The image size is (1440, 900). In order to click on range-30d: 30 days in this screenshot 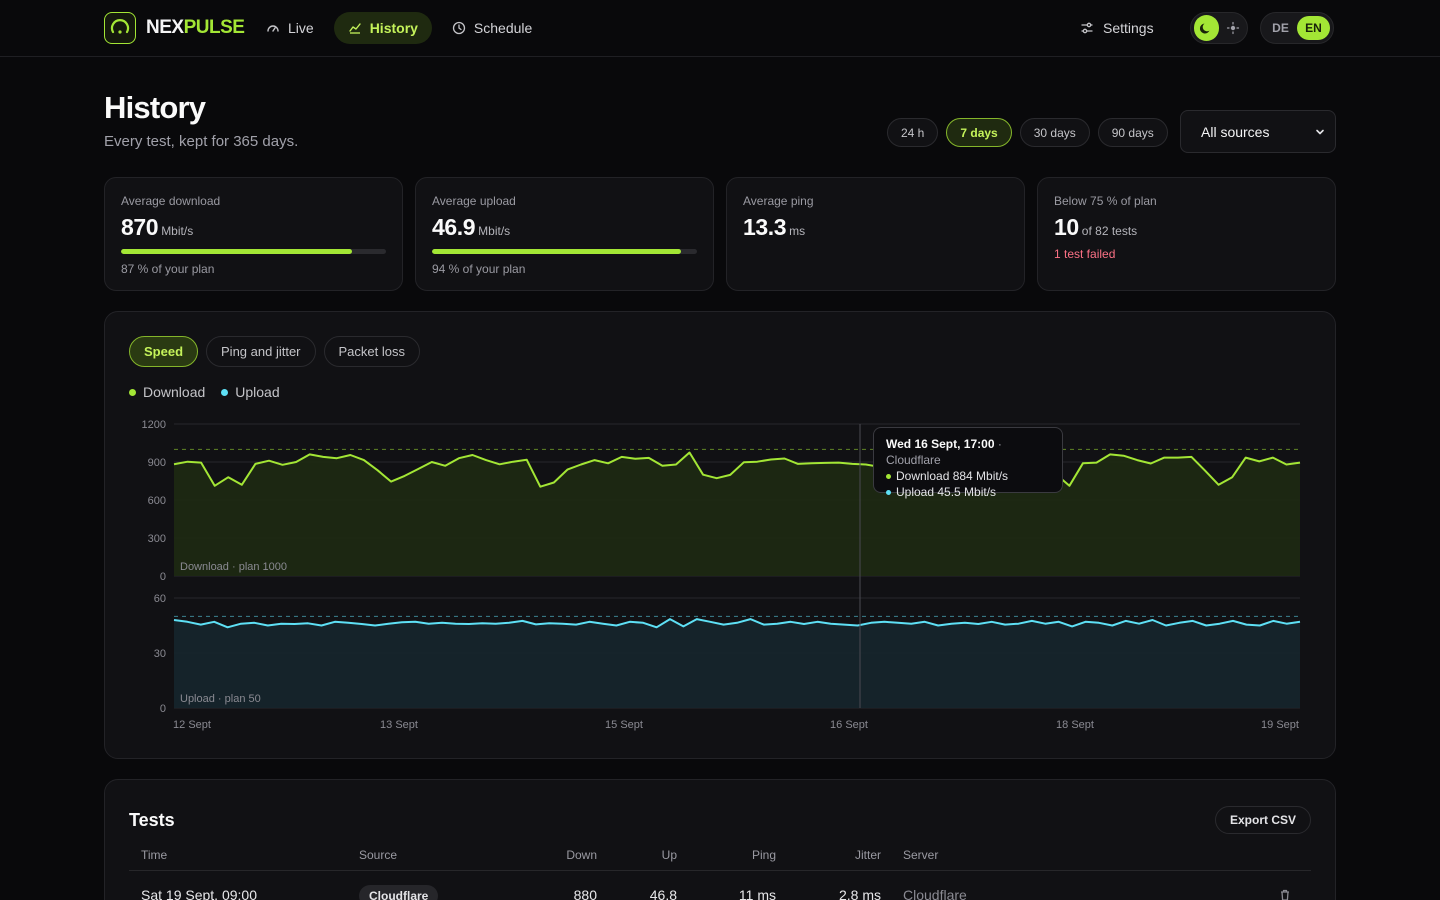, I will do `click(1054, 132)`.